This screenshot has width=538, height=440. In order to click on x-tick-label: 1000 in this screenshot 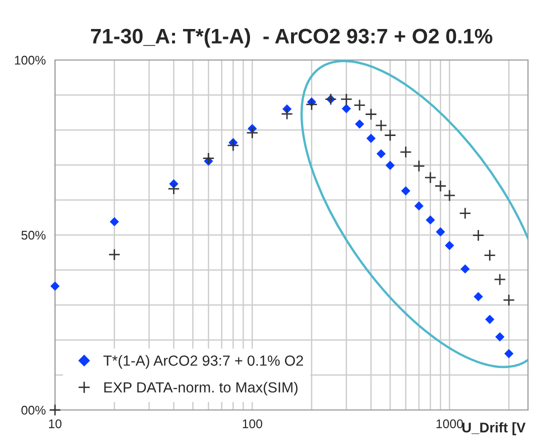, I will do `click(449, 423)`.